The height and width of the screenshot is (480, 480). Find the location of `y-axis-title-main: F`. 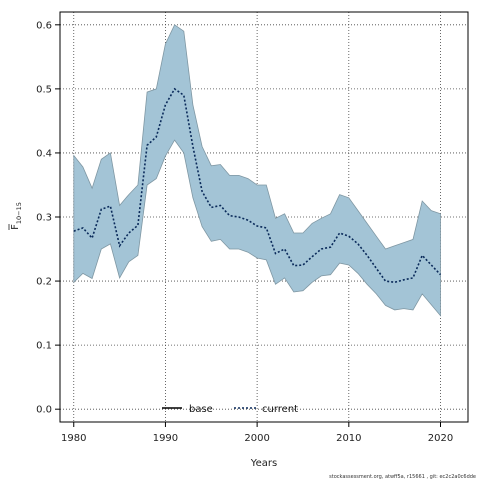

y-axis-title-main: F is located at coordinates (15, 227).